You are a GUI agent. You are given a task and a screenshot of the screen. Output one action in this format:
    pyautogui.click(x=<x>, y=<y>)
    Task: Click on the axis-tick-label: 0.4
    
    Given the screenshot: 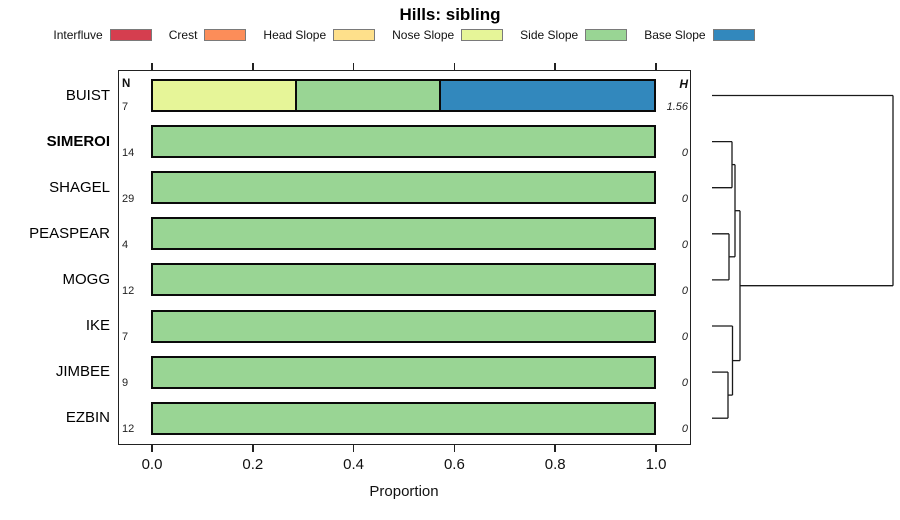 What is the action you would take?
    pyautogui.click(x=354, y=464)
    